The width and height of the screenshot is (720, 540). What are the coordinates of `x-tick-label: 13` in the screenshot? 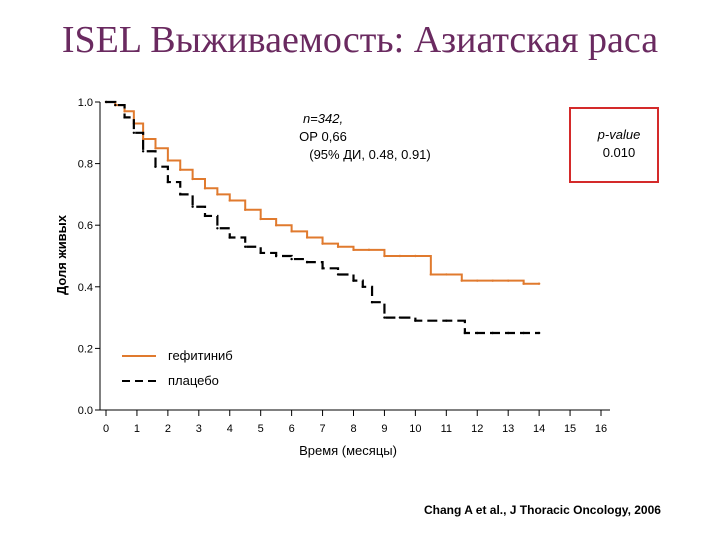 It's located at (508, 429).